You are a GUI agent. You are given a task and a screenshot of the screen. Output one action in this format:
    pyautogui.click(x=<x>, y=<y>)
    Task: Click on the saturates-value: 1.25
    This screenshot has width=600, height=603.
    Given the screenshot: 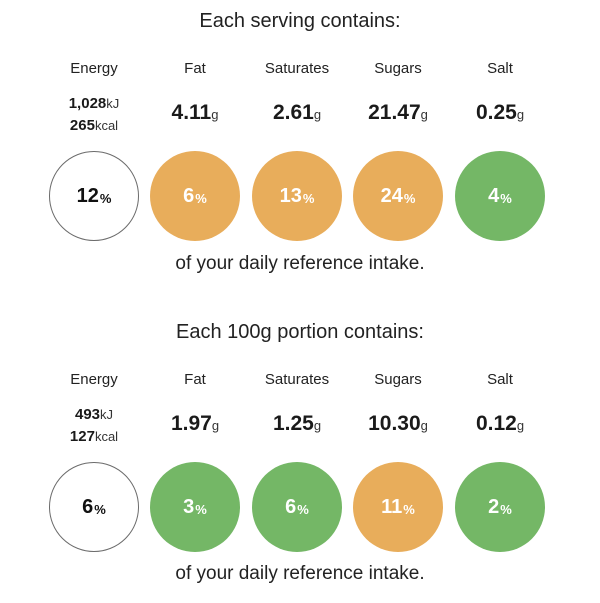 What is the action you would take?
    pyautogui.click(x=293, y=423)
    